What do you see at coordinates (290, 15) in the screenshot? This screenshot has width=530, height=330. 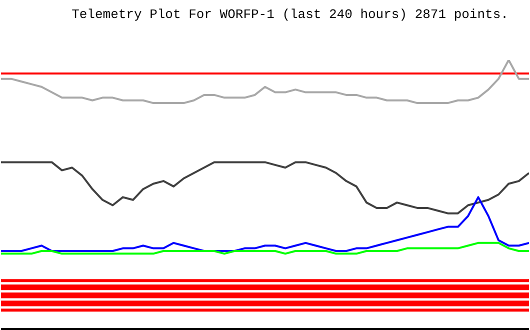 I see `chart-title: Telemetry Plot For WORFP-1 (last 240 hours) 2871 points.` at bounding box center [290, 15].